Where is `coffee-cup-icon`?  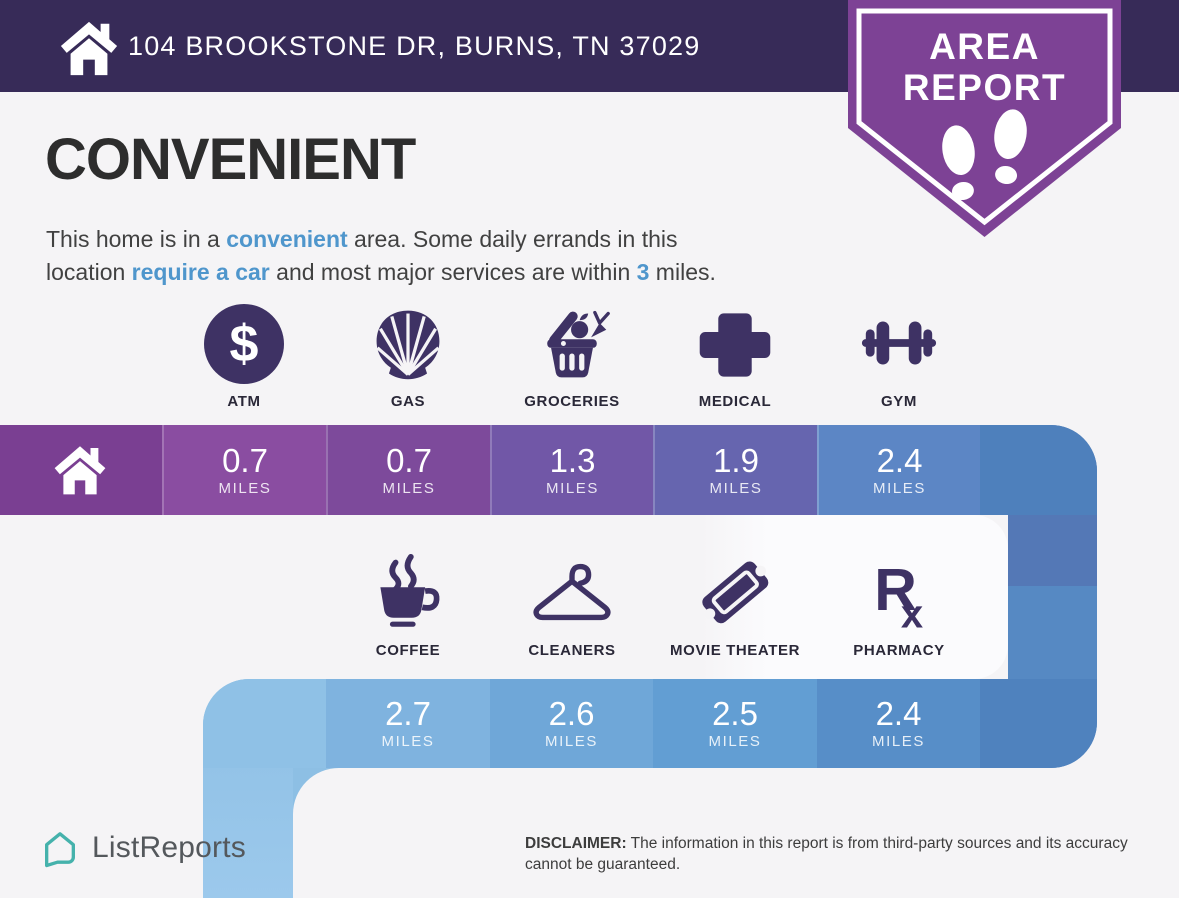
coffee-cup-icon is located at coordinates (408, 589).